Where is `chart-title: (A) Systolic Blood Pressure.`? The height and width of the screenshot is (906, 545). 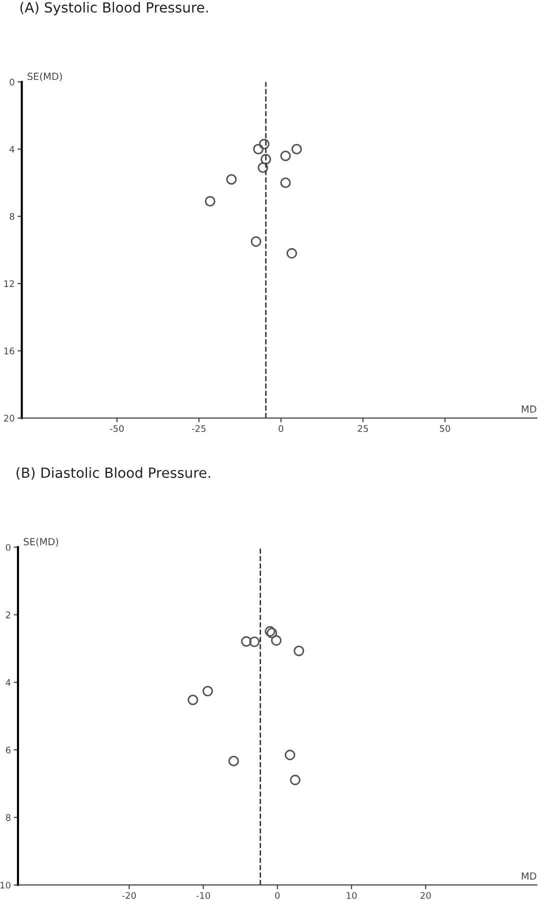
chart-title: (A) Systolic Blood Pressure. is located at coordinates (114, 9).